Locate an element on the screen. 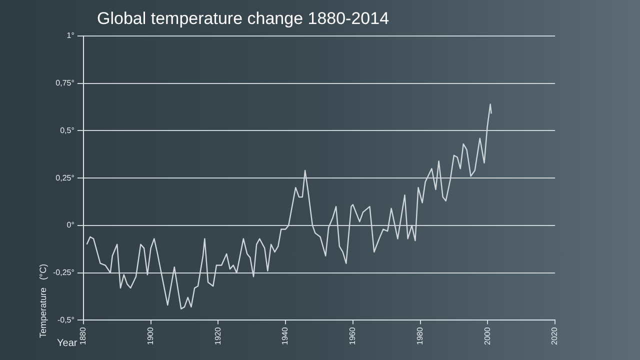 Image resolution: width=640 pixels, height=360 pixels. x-tick-label: 2000 is located at coordinates (487, 335).